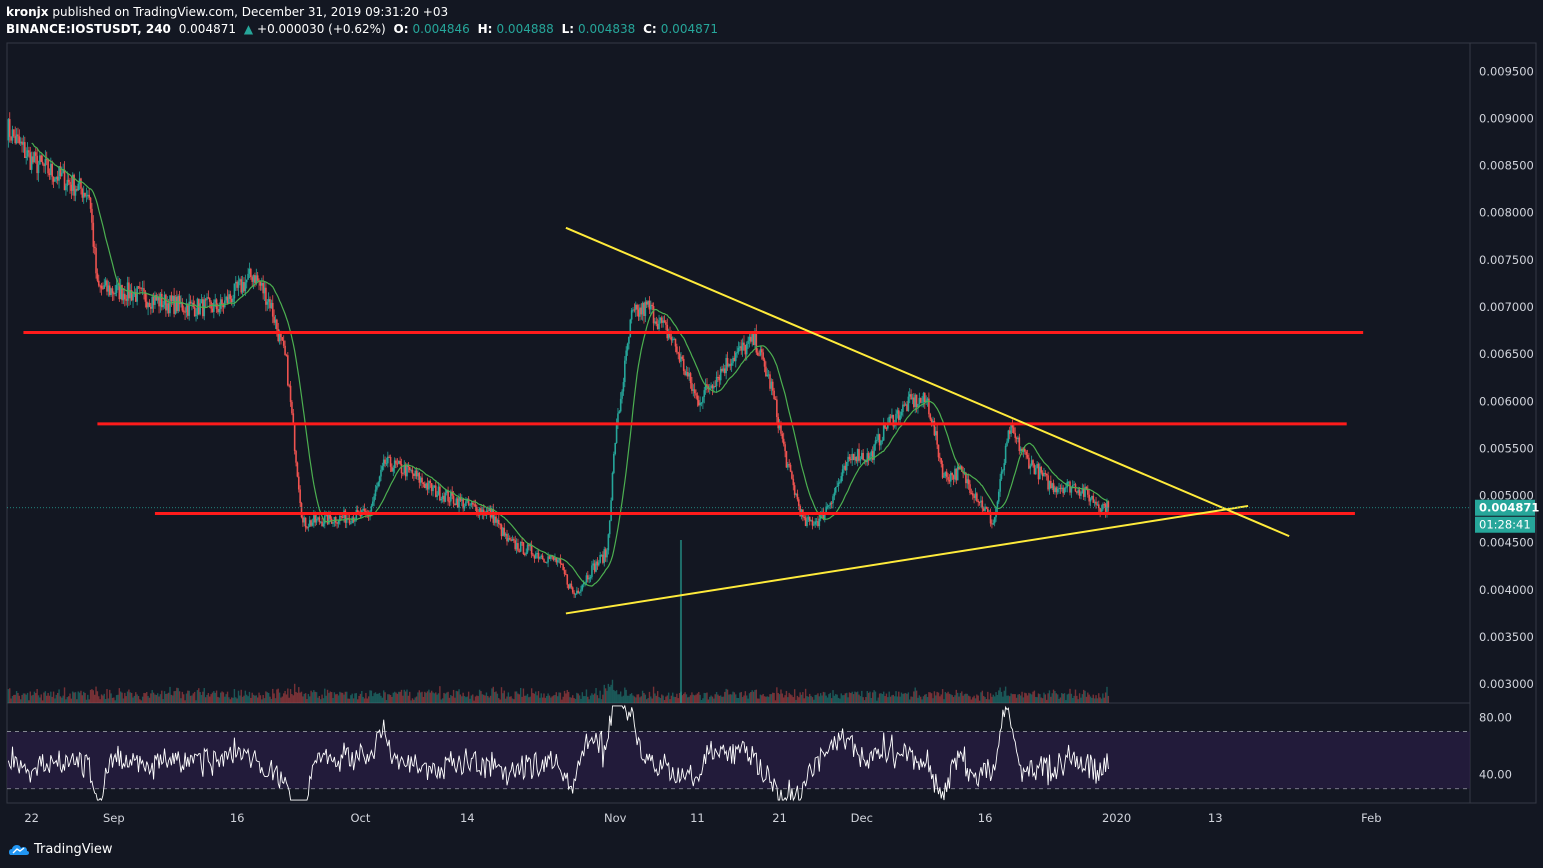 The image size is (1543, 868). Describe the element at coordinates (907, 559) in the screenshot. I see `trendline` at that location.